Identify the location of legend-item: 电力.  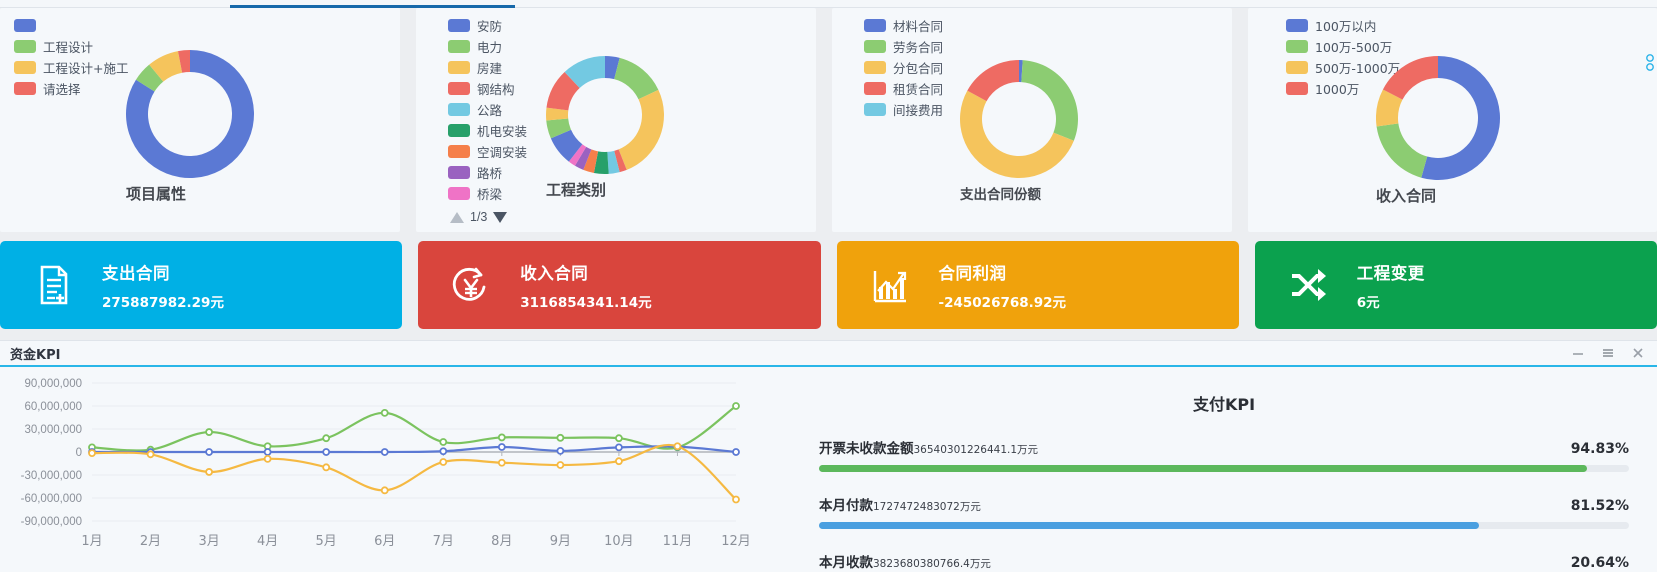
(487, 46).